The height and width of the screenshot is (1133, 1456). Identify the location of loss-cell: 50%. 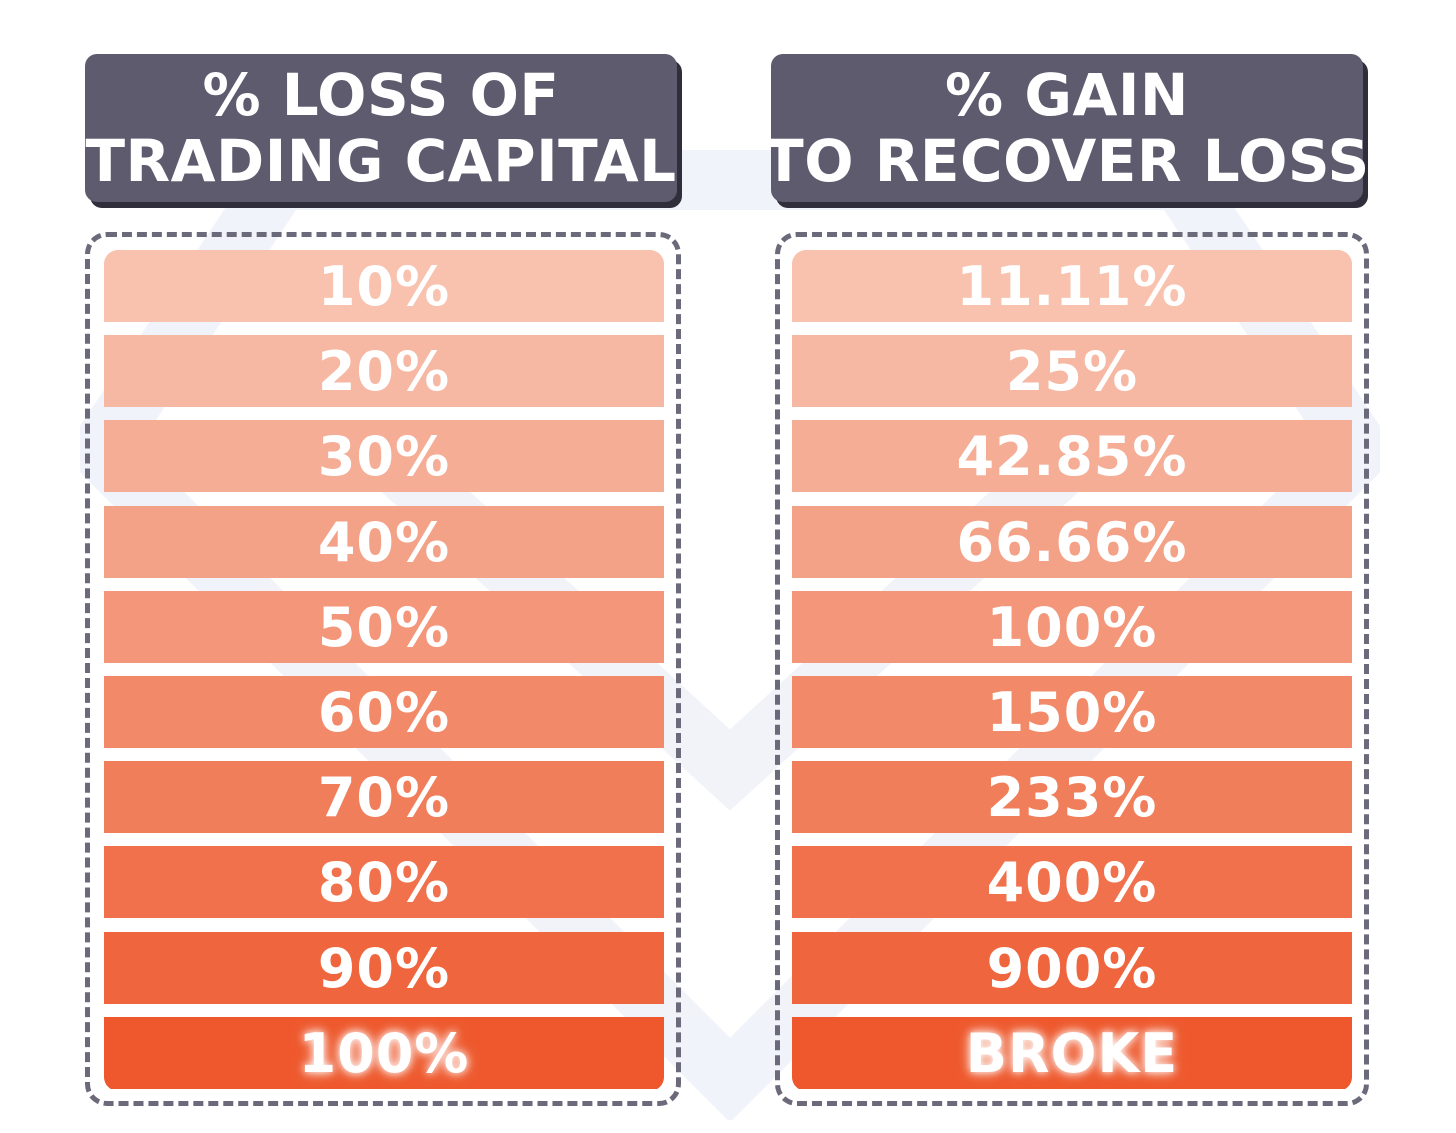
(384, 627).